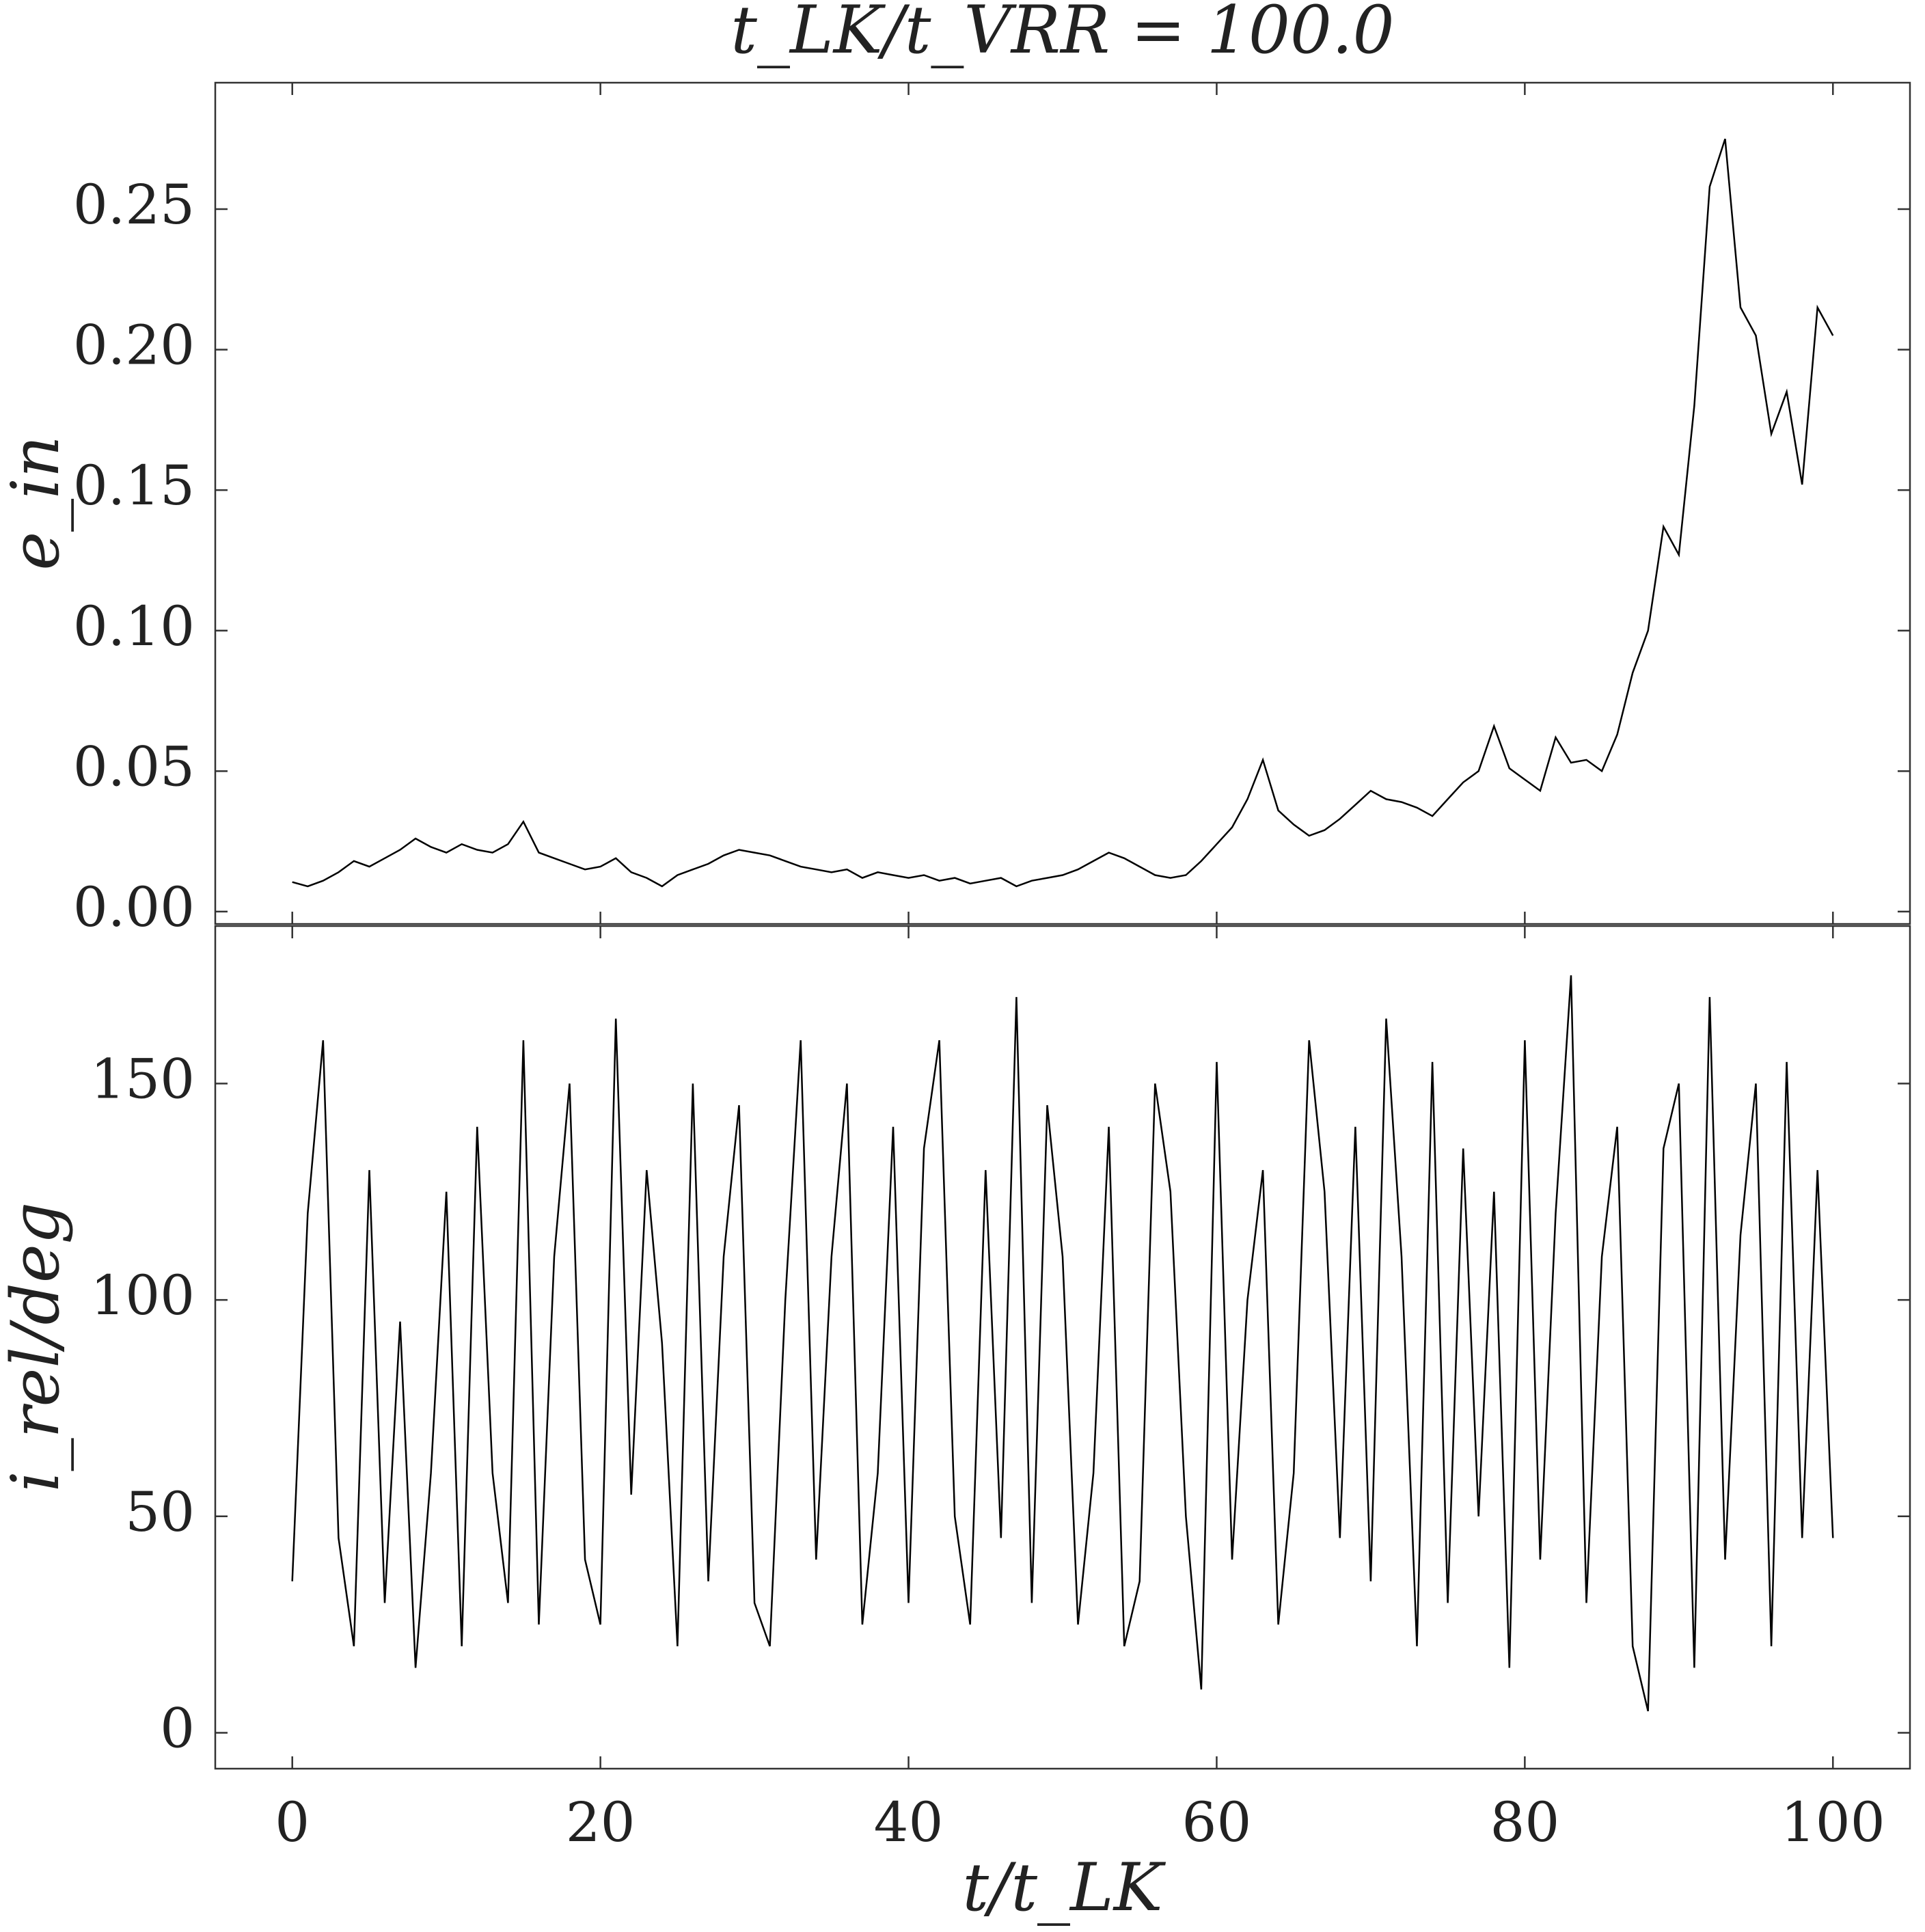 The width and height of the screenshot is (1925, 1932). Describe the element at coordinates (1833, 1822) in the screenshot. I see `x-tick-label: 100` at that location.